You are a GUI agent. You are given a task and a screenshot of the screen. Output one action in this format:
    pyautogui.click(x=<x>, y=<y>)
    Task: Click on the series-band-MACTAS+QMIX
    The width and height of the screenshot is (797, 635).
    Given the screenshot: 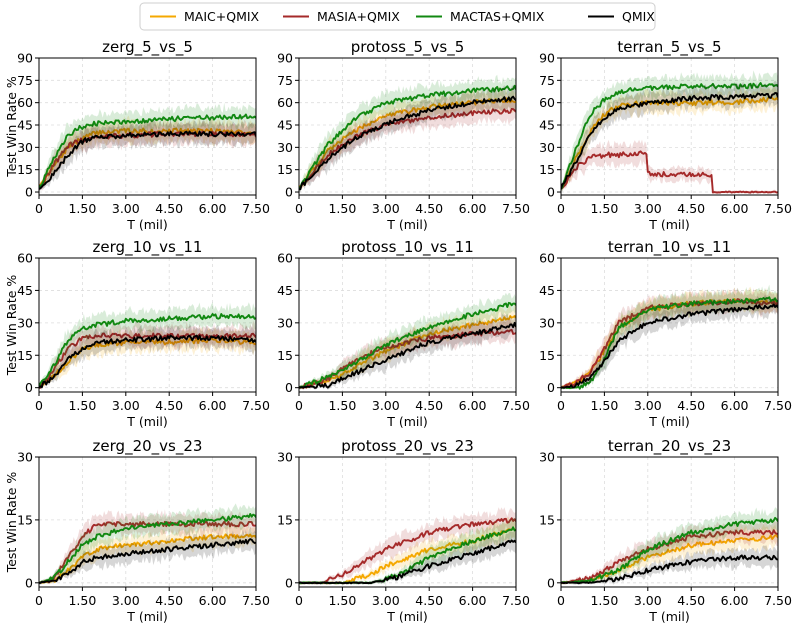 What is the action you would take?
    pyautogui.click(x=407, y=551)
    